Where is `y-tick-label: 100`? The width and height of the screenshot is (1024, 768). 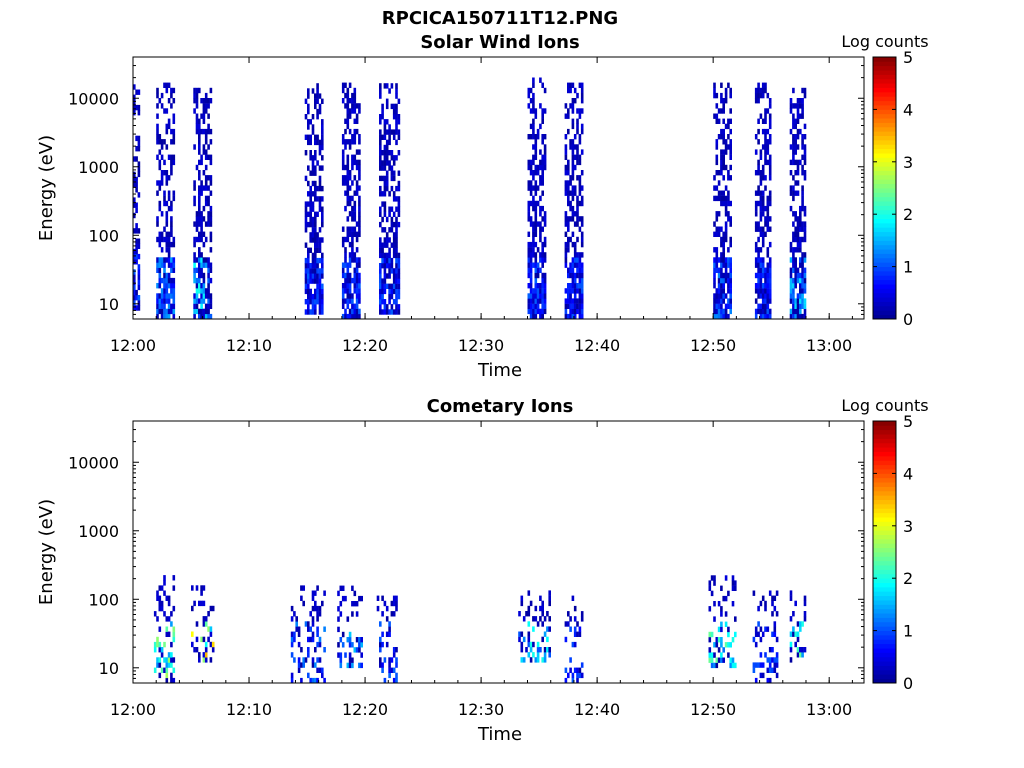
y-tick-label: 100 is located at coordinates (103, 235).